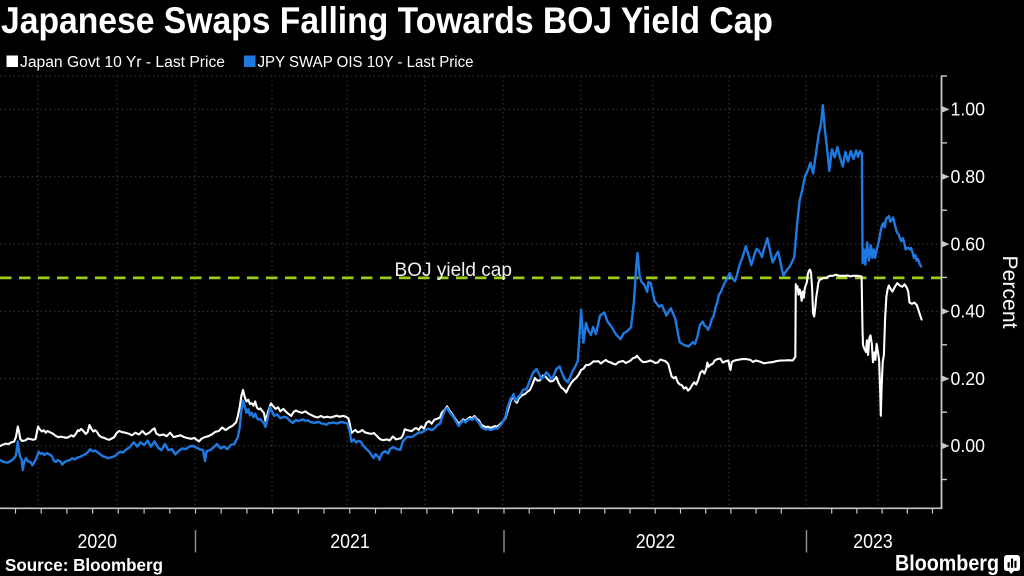 This screenshot has height=576, width=1024. I want to click on svg-text: 2022, so click(656, 542).